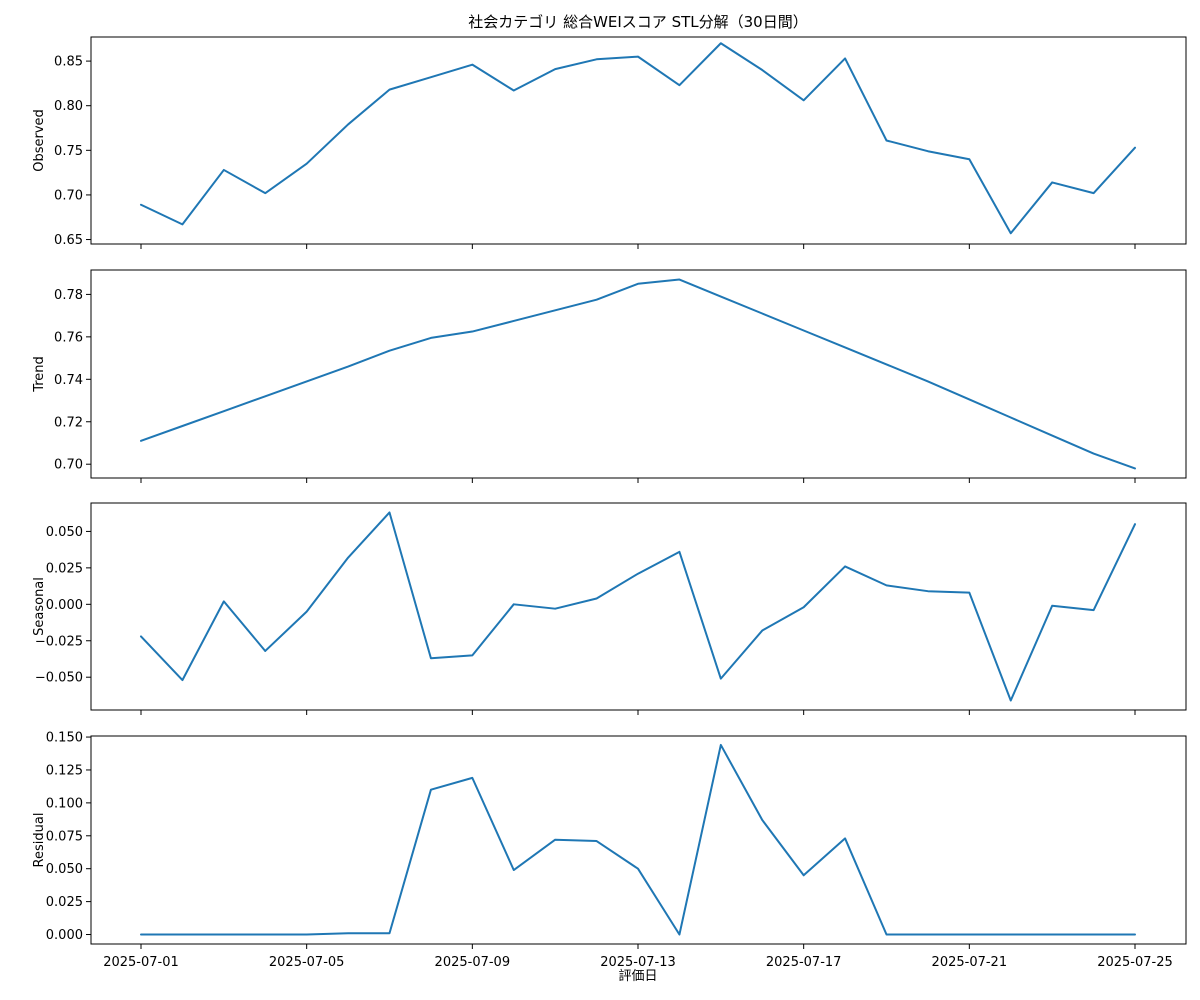 This screenshot has width=1200, height=1000. What do you see at coordinates (68, 195) in the screenshot?
I see `y-tick-label-observed: 0.70` at bounding box center [68, 195].